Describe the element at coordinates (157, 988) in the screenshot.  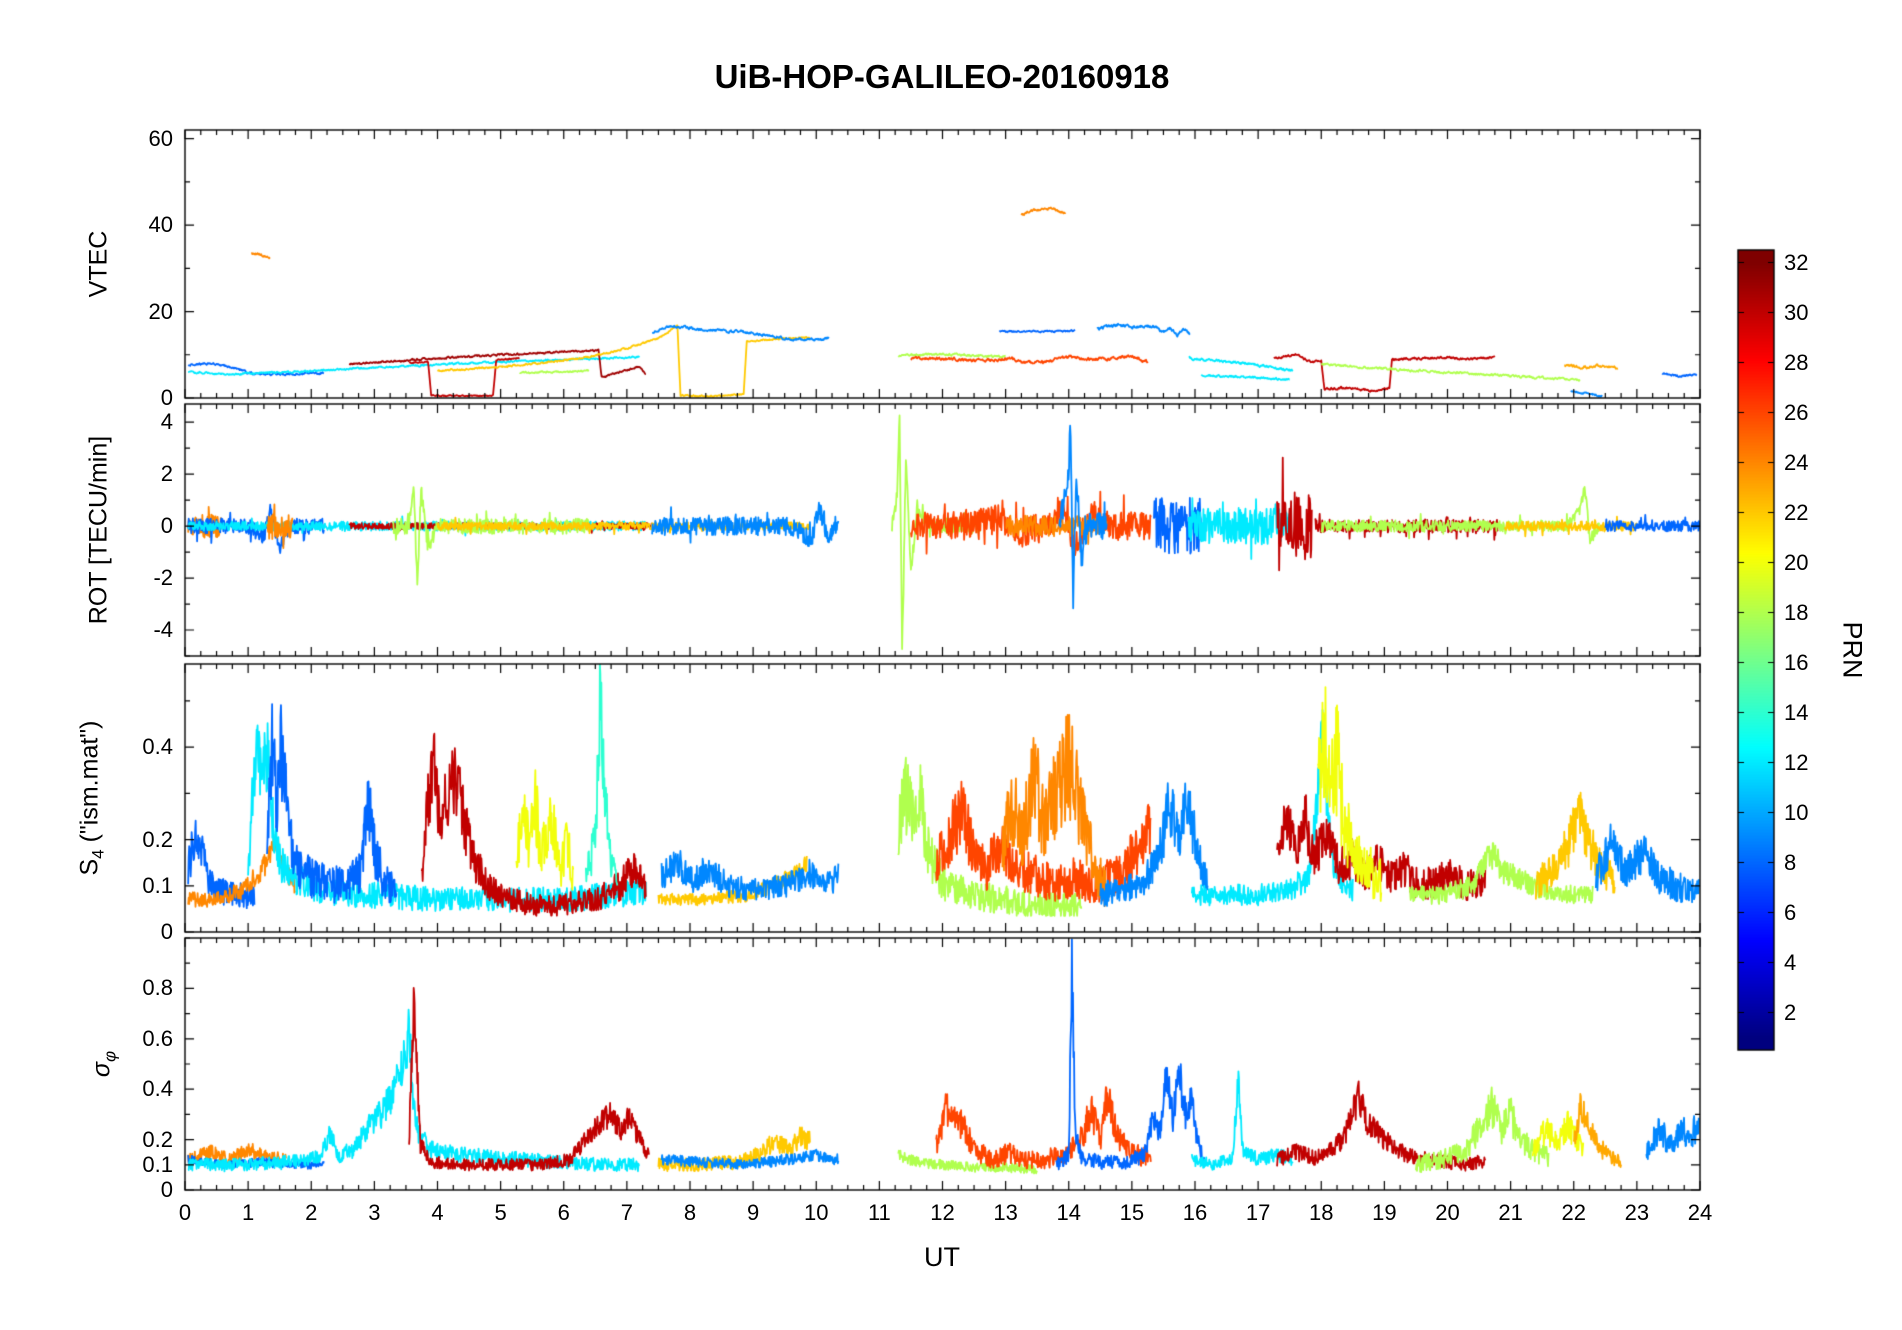
I see `y-tick-label: 0.8` at that location.